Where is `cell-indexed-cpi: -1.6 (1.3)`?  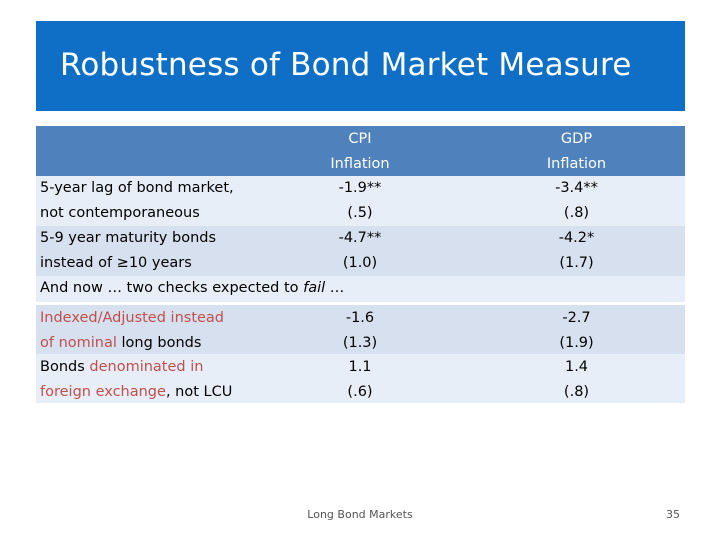
cell-indexed-cpi: -1.6 (1.3) is located at coordinates (360, 330).